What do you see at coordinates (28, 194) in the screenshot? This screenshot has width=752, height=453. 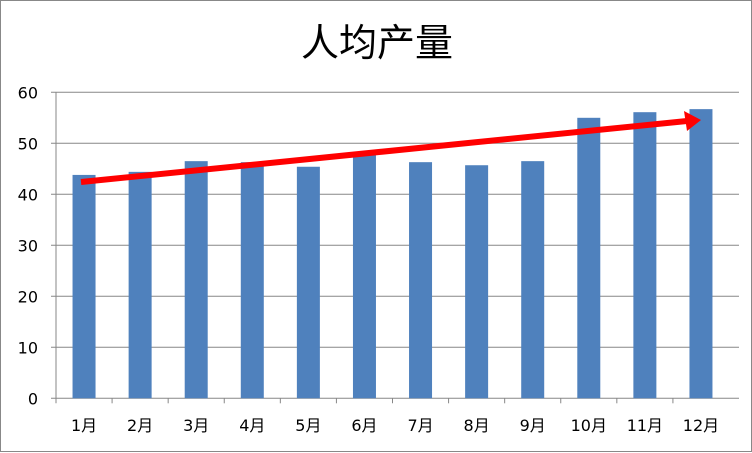 I see `y-tick-label: 40` at bounding box center [28, 194].